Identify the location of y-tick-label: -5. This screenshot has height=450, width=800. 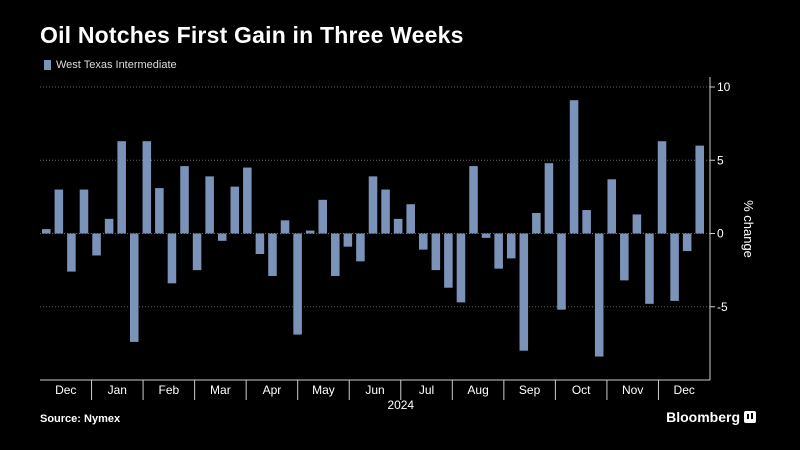
(722, 307).